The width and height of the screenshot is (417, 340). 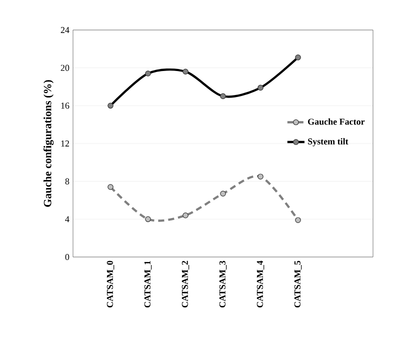 What do you see at coordinates (67, 219) in the screenshot?
I see `y-tick-label: 4` at bounding box center [67, 219].